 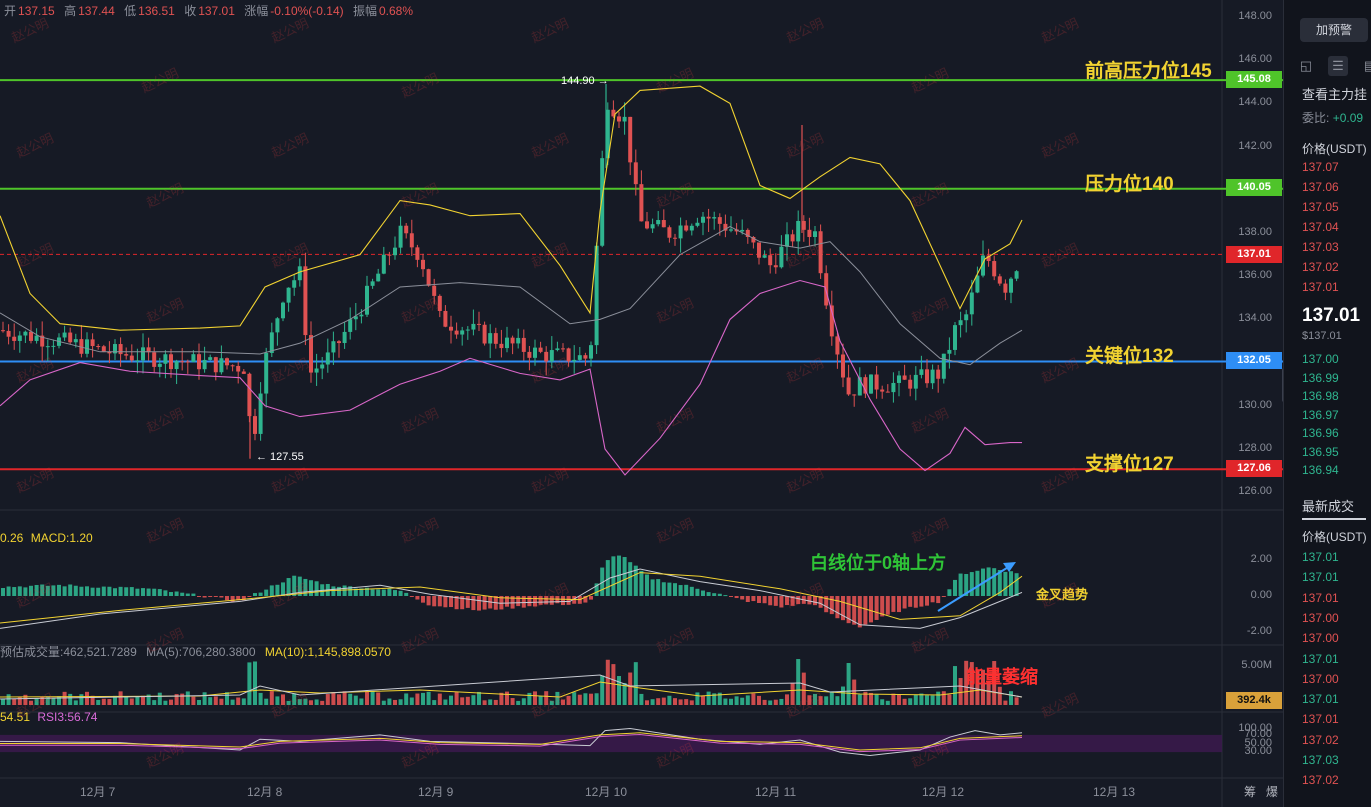 What do you see at coordinates (1338, 66) in the screenshot?
I see `orderbook-view-icon: ☰` at bounding box center [1338, 66].